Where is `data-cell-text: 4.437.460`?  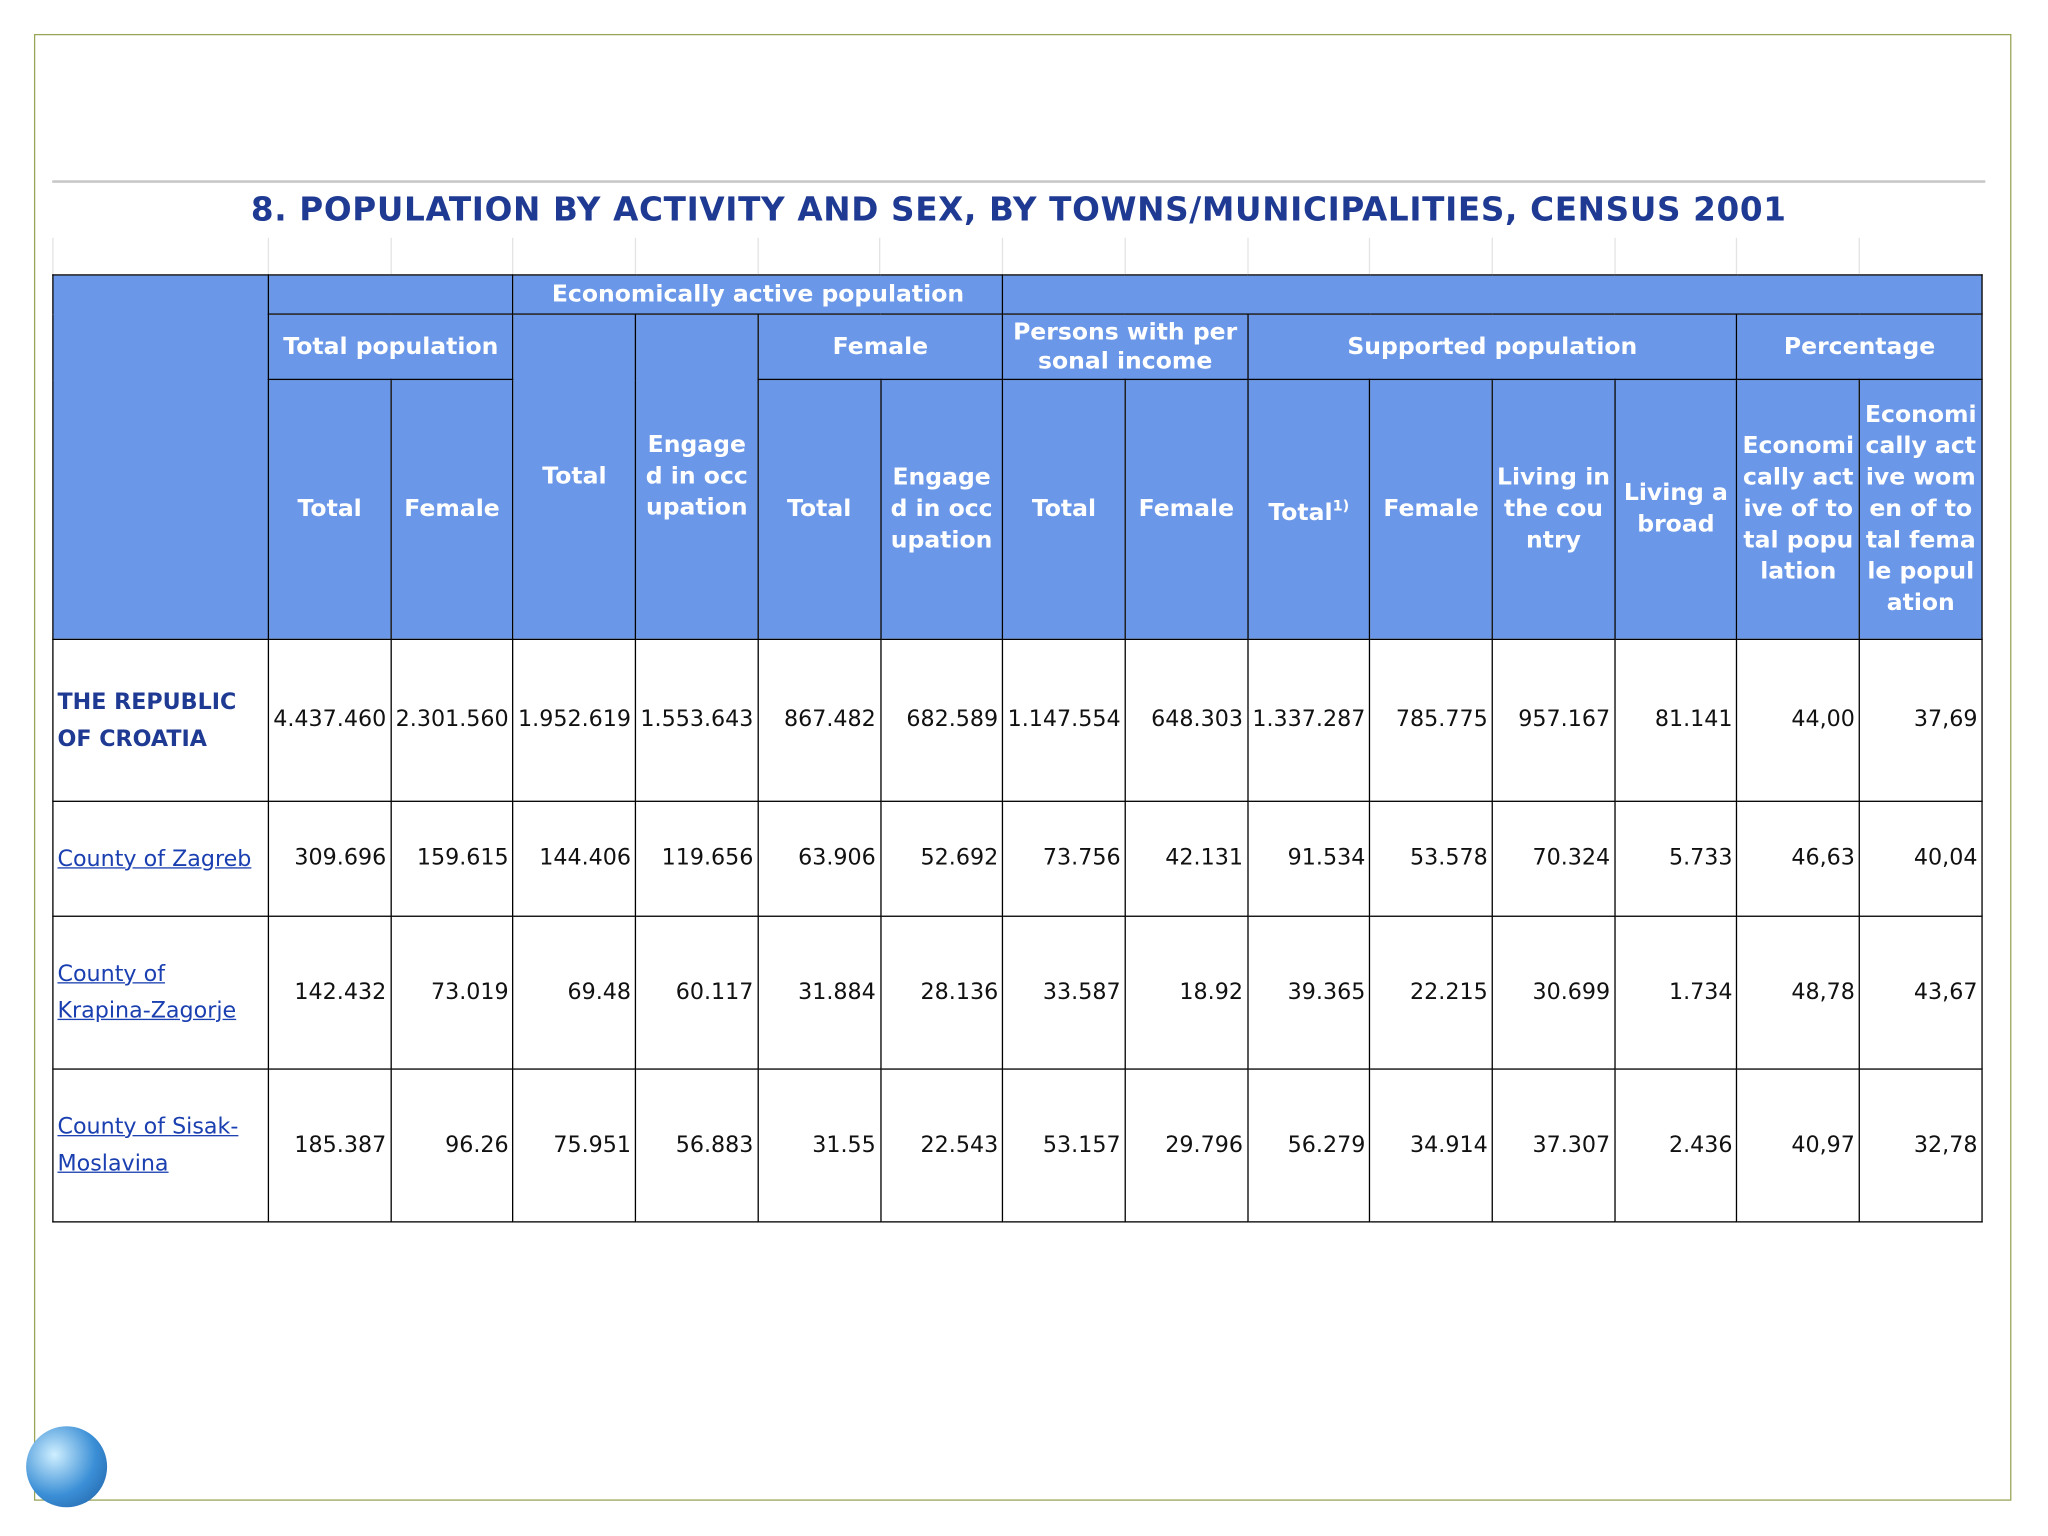 data-cell-text: 4.437.460 is located at coordinates (330, 719).